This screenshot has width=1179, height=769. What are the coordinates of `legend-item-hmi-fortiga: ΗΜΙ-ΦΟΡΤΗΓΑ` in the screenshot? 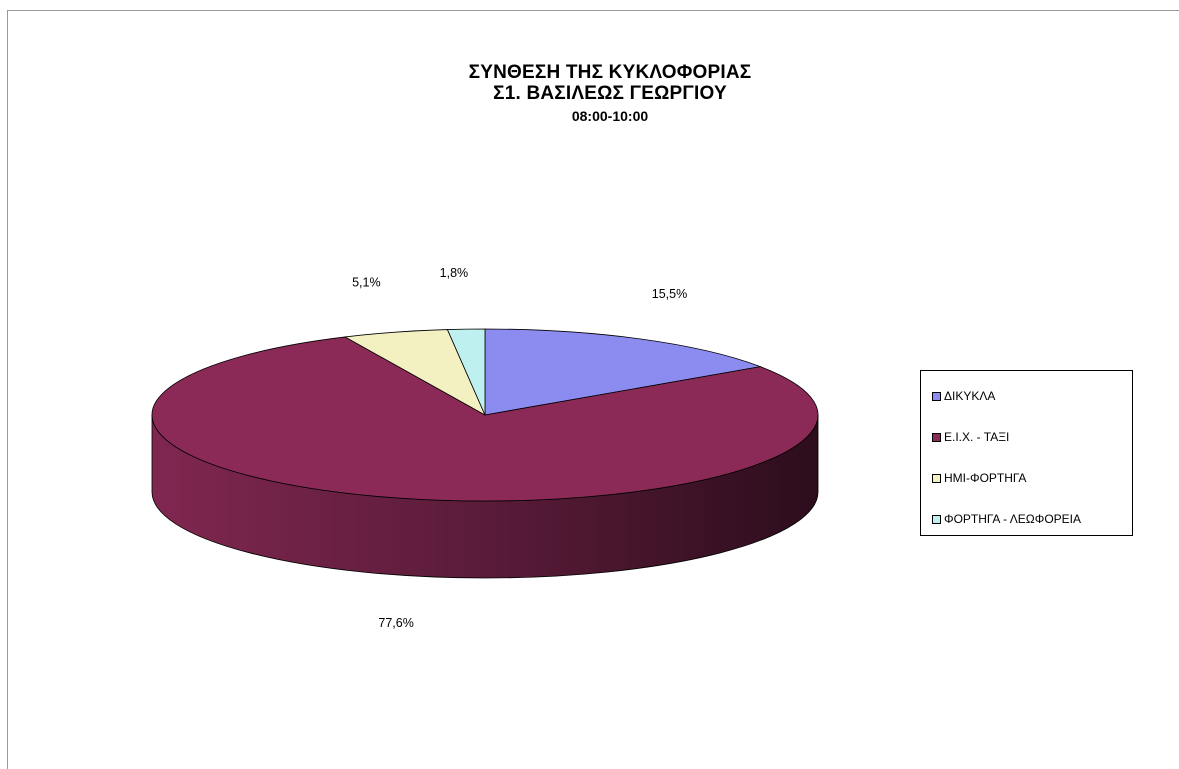 It's located at (979, 478).